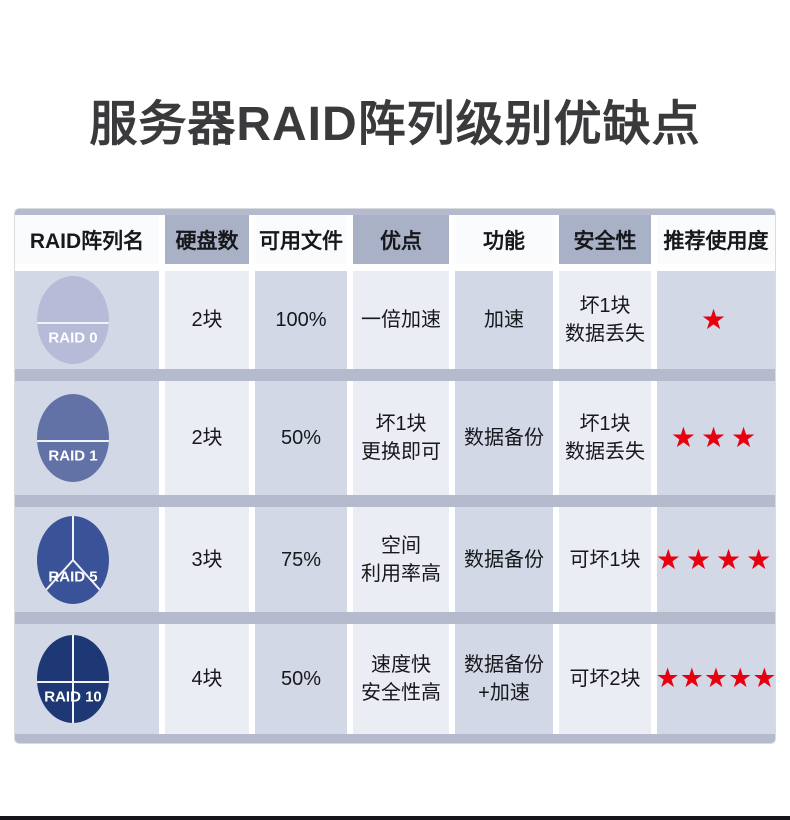 This screenshot has width=790, height=820. What do you see at coordinates (401, 239) in the screenshot?
I see `column-header-advantage: 优点` at bounding box center [401, 239].